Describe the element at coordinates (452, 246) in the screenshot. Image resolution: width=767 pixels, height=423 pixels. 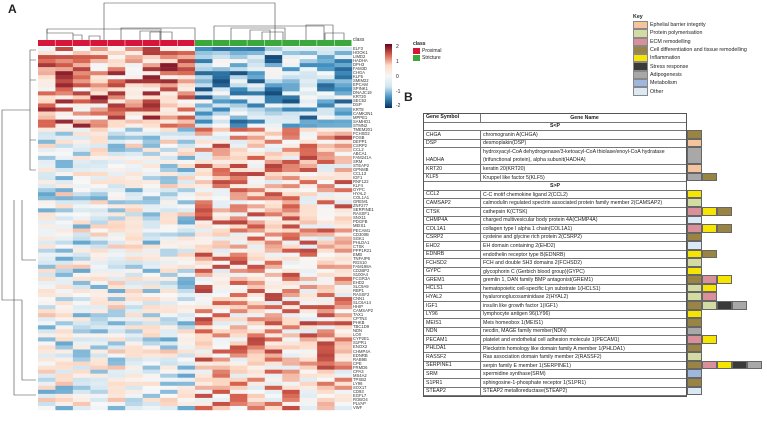
I see `gene-symbol: EHD2` at that location.